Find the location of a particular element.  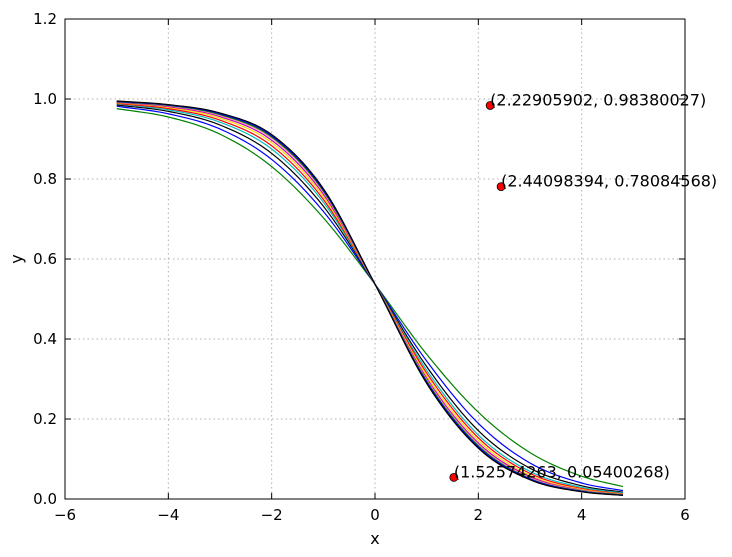

x-tick-label: −6 is located at coordinates (65, 515).